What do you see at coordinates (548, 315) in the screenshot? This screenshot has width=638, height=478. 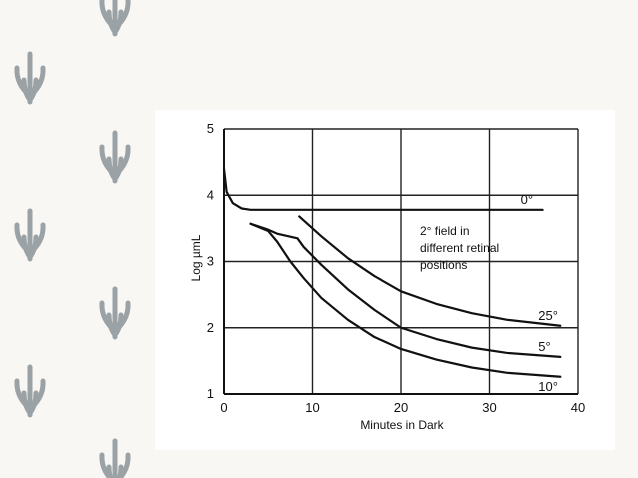 I see `series-label: 25°` at bounding box center [548, 315].